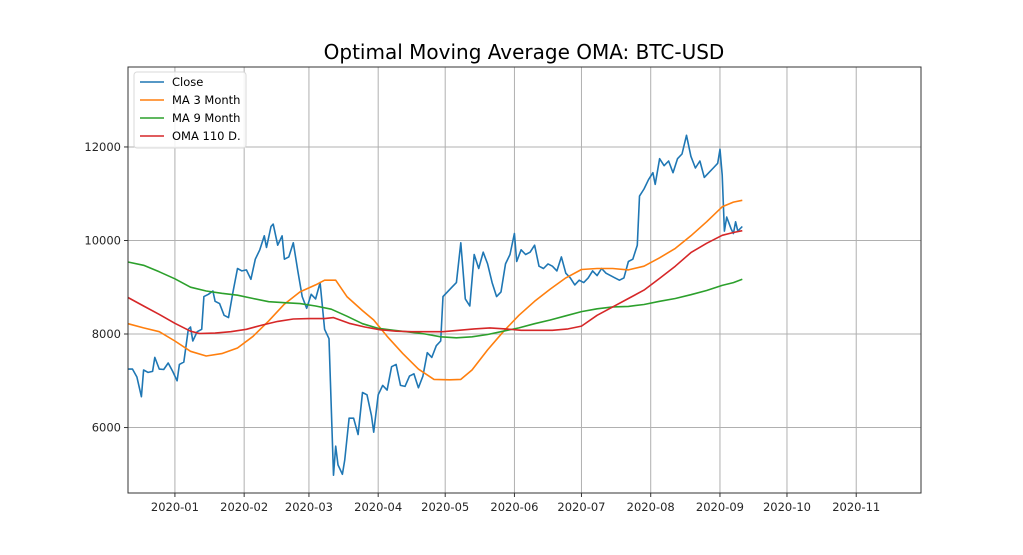 Image resolution: width=1023 pixels, height=555 pixels. Describe the element at coordinates (106, 428) in the screenshot. I see `y-tick-label: 6000` at that location.